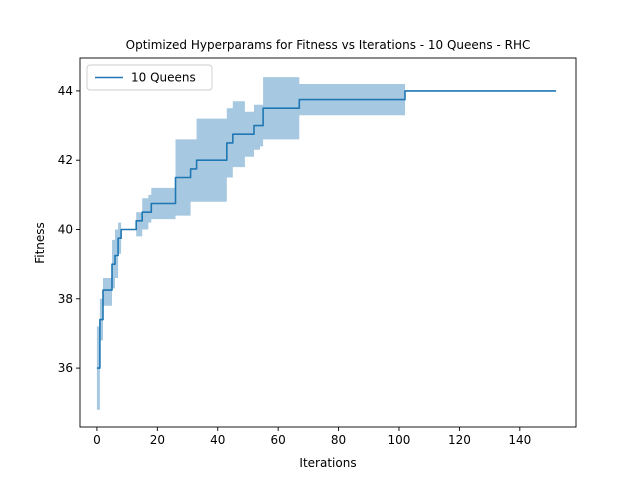 The width and height of the screenshot is (640, 480). What do you see at coordinates (163, 78) in the screenshot?
I see `legend-label: 10 Queens` at bounding box center [163, 78].